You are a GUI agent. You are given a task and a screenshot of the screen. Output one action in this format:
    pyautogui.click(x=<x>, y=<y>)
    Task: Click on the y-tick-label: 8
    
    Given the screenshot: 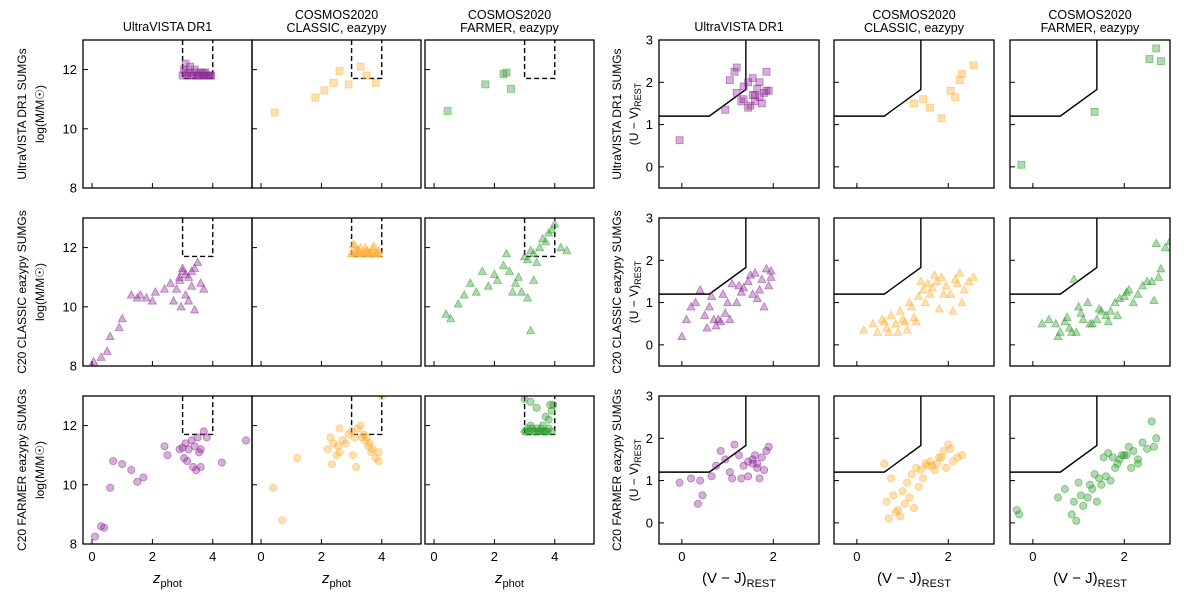 What is the action you would take?
    pyautogui.click(x=73, y=188)
    